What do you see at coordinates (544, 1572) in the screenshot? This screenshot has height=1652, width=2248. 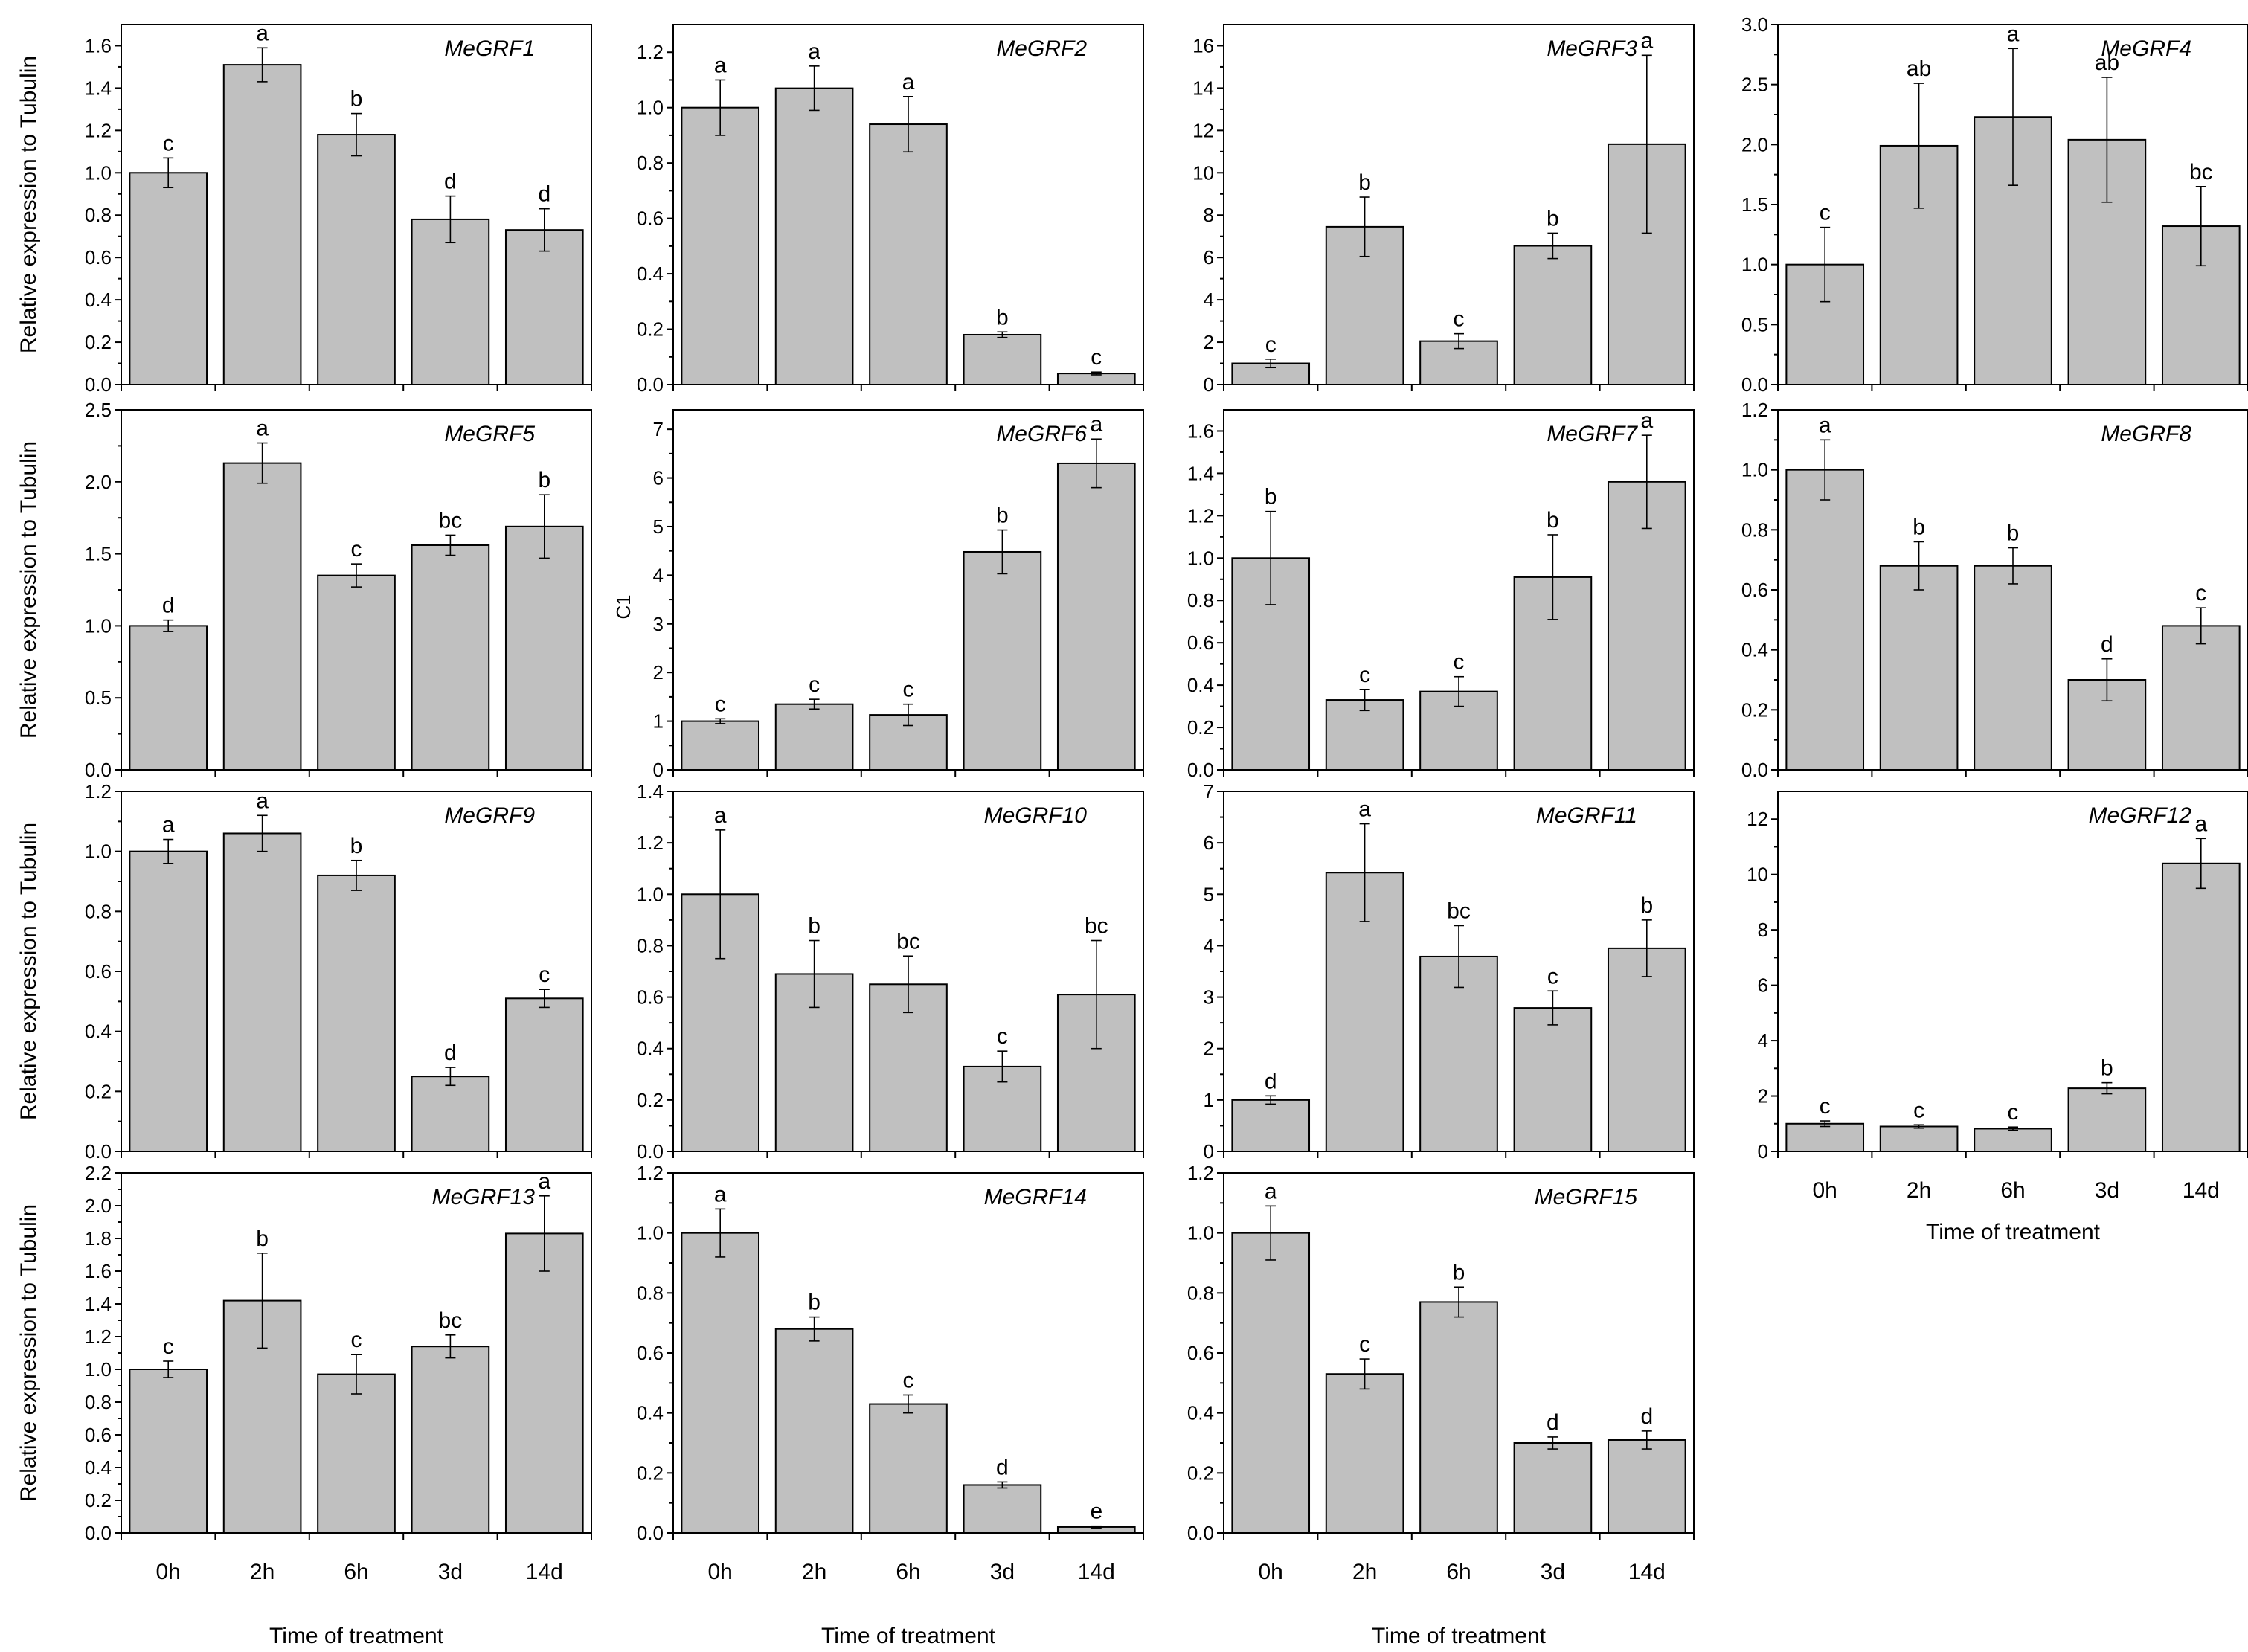 I see `x-tick-label: 14d` at bounding box center [544, 1572].